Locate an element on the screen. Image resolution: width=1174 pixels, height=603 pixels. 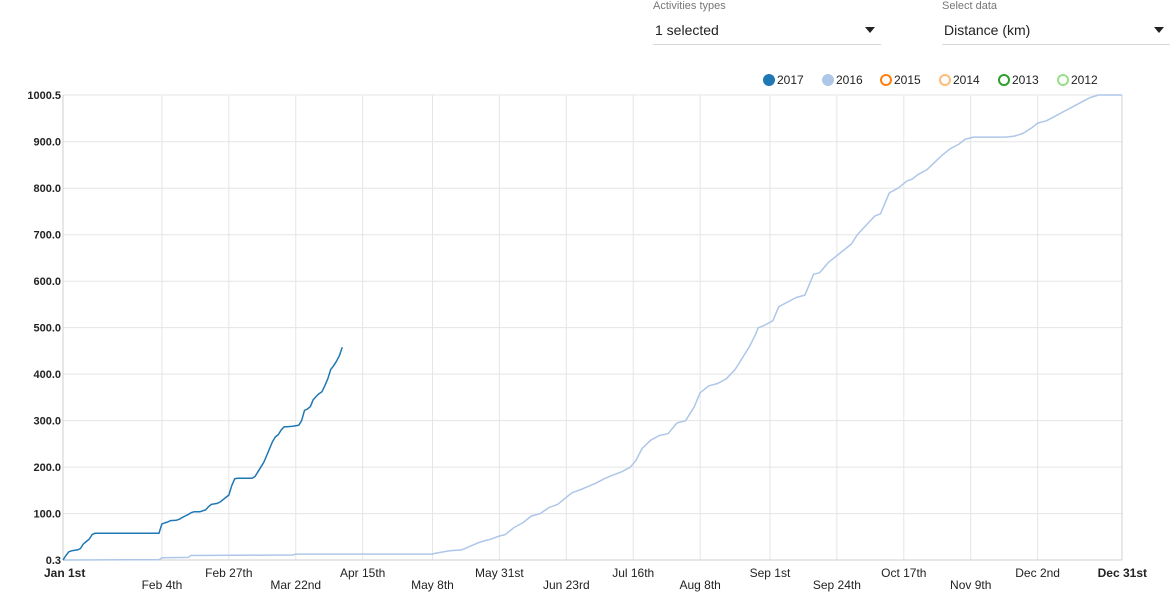
select-data-value: Distance (km) is located at coordinates (987, 30).